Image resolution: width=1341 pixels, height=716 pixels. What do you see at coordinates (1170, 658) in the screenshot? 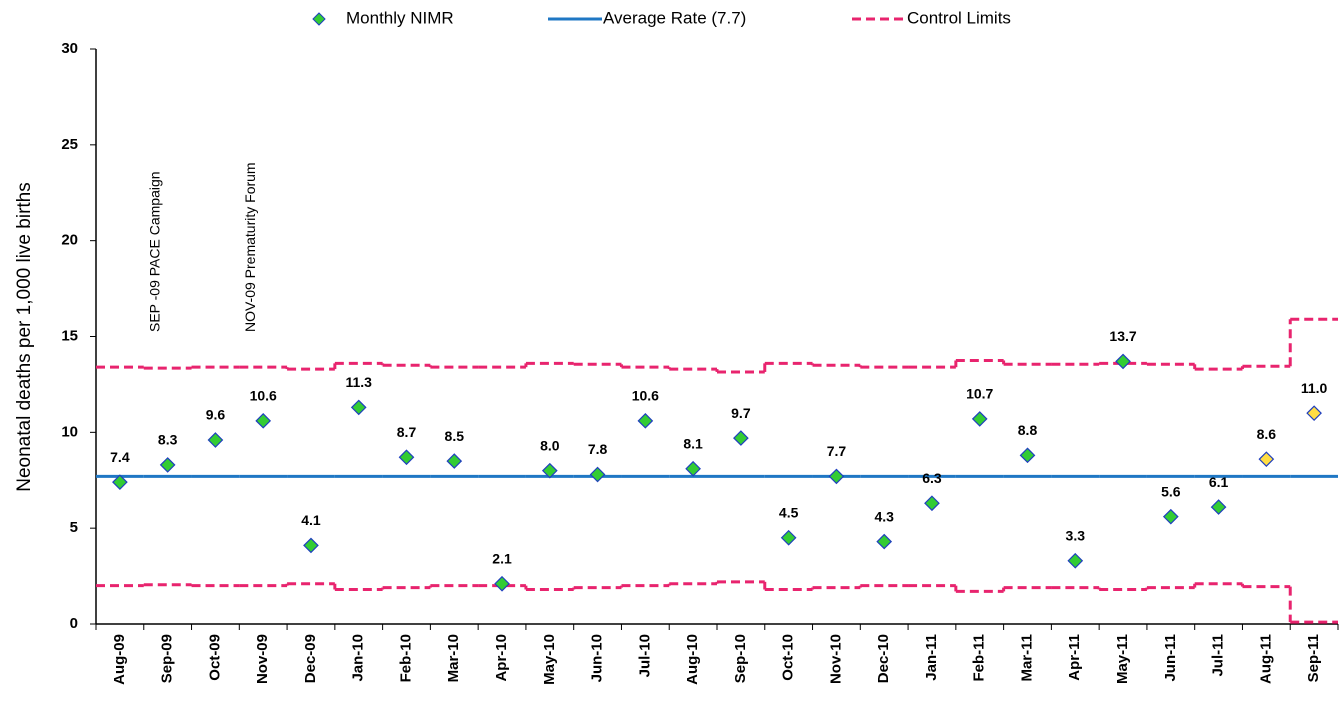
I see `x-tick-label: Jun-11` at bounding box center [1170, 658].